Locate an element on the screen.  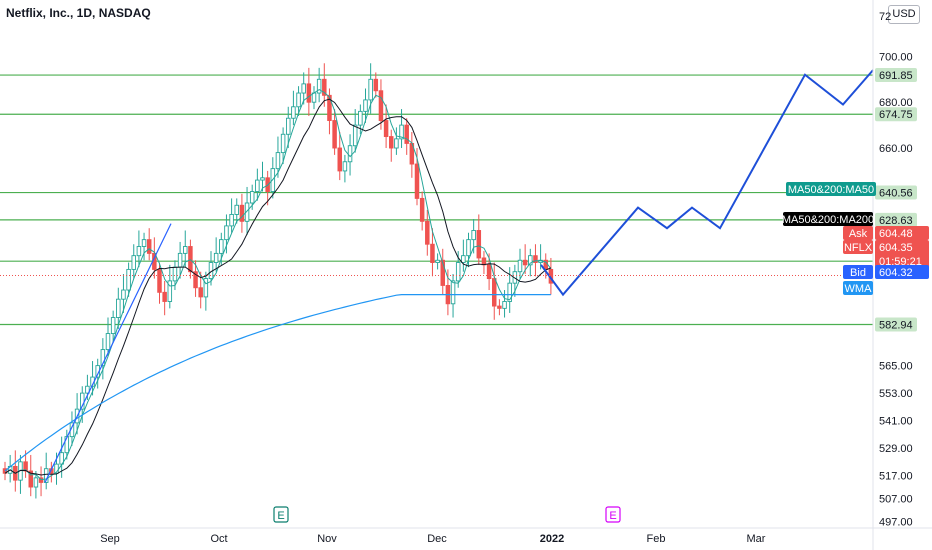
time-tick-label: Dec is located at coordinates (437, 539).